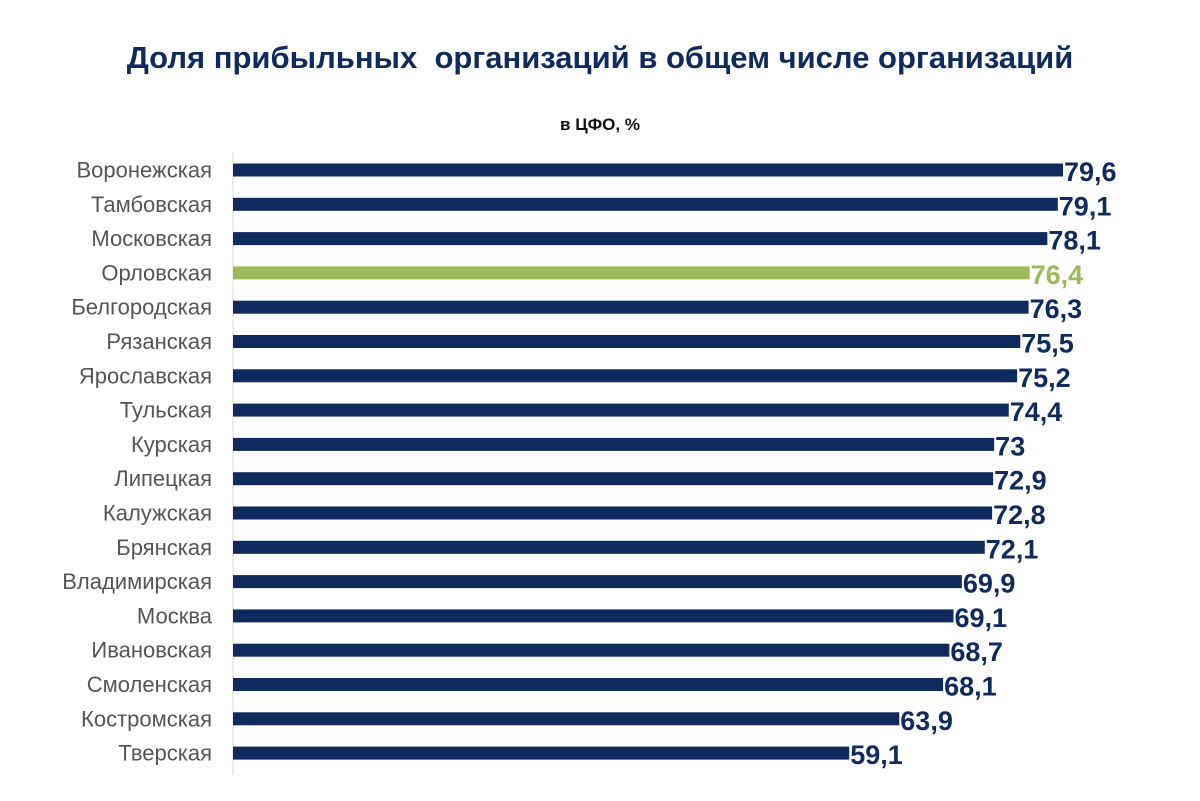 Image resolution: width=1200 pixels, height=801 pixels. Describe the element at coordinates (1036, 412) in the screenshot. I see `value-label: 74,4` at that location.